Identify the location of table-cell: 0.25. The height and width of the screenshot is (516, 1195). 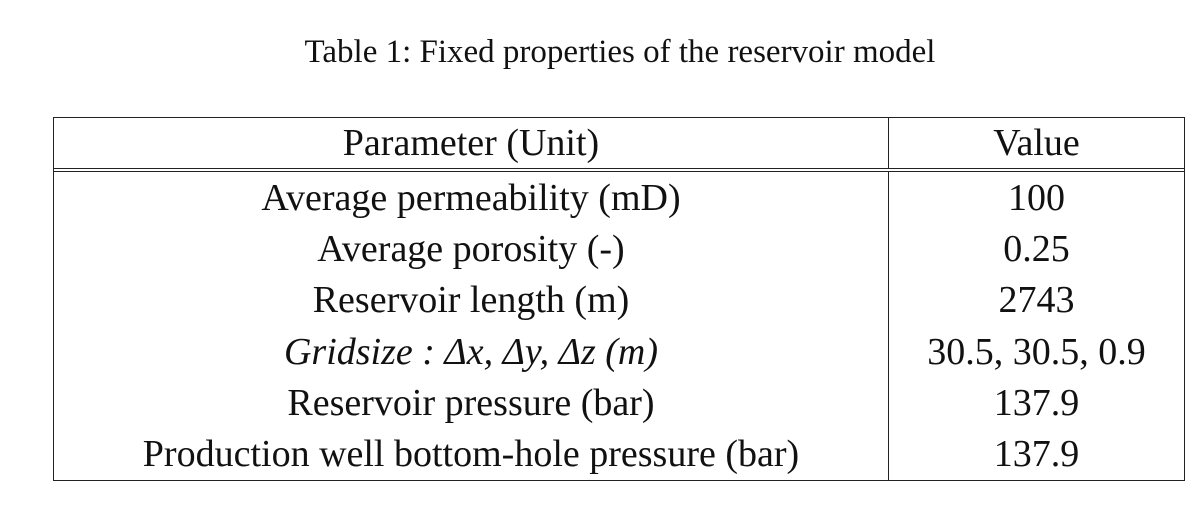
(1036, 248).